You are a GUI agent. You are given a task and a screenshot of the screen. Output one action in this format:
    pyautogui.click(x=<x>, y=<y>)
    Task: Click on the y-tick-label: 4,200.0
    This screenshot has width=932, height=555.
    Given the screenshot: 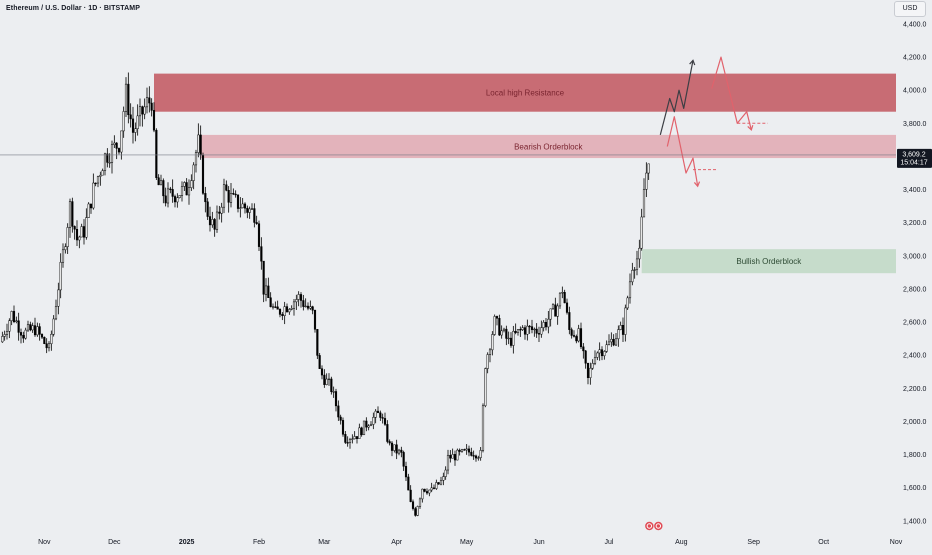 What is the action you would take?
    pyautogui.click(x=914, y=58)
    